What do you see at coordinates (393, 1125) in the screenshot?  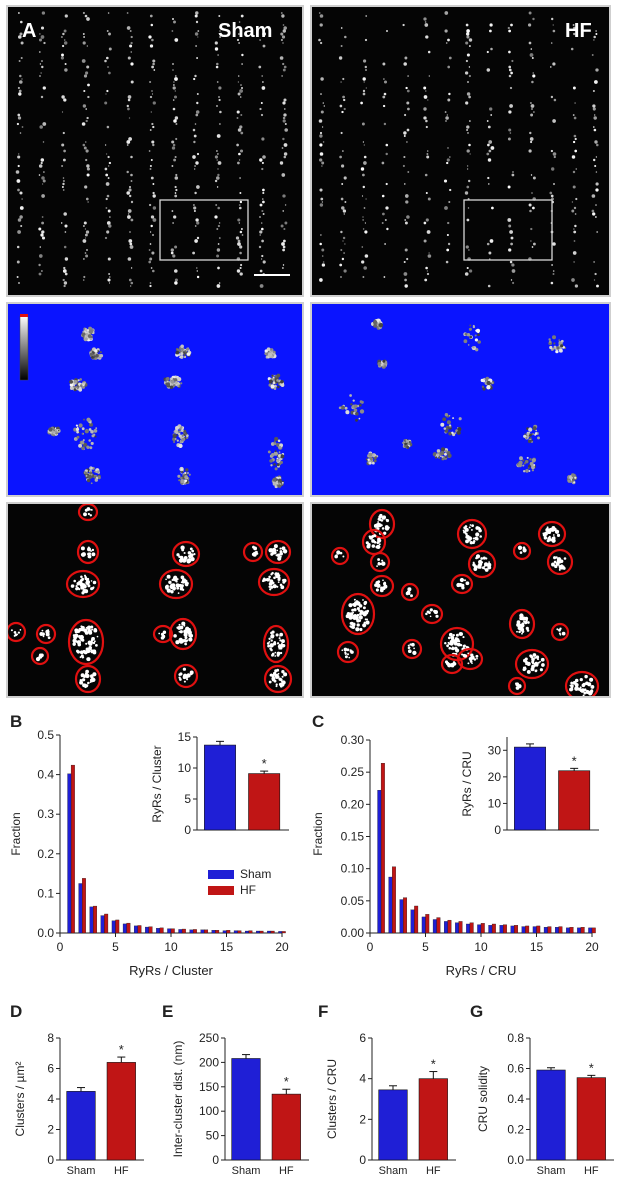 I see `sham-bar` at bounding box center [393, 1125].